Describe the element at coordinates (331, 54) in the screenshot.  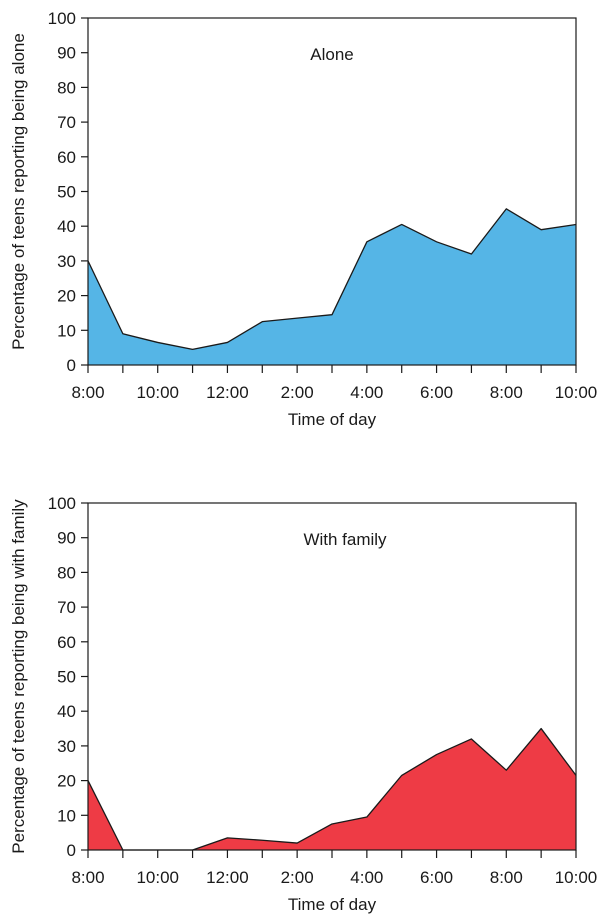
I see `panel-annotation: Alone` at that location.